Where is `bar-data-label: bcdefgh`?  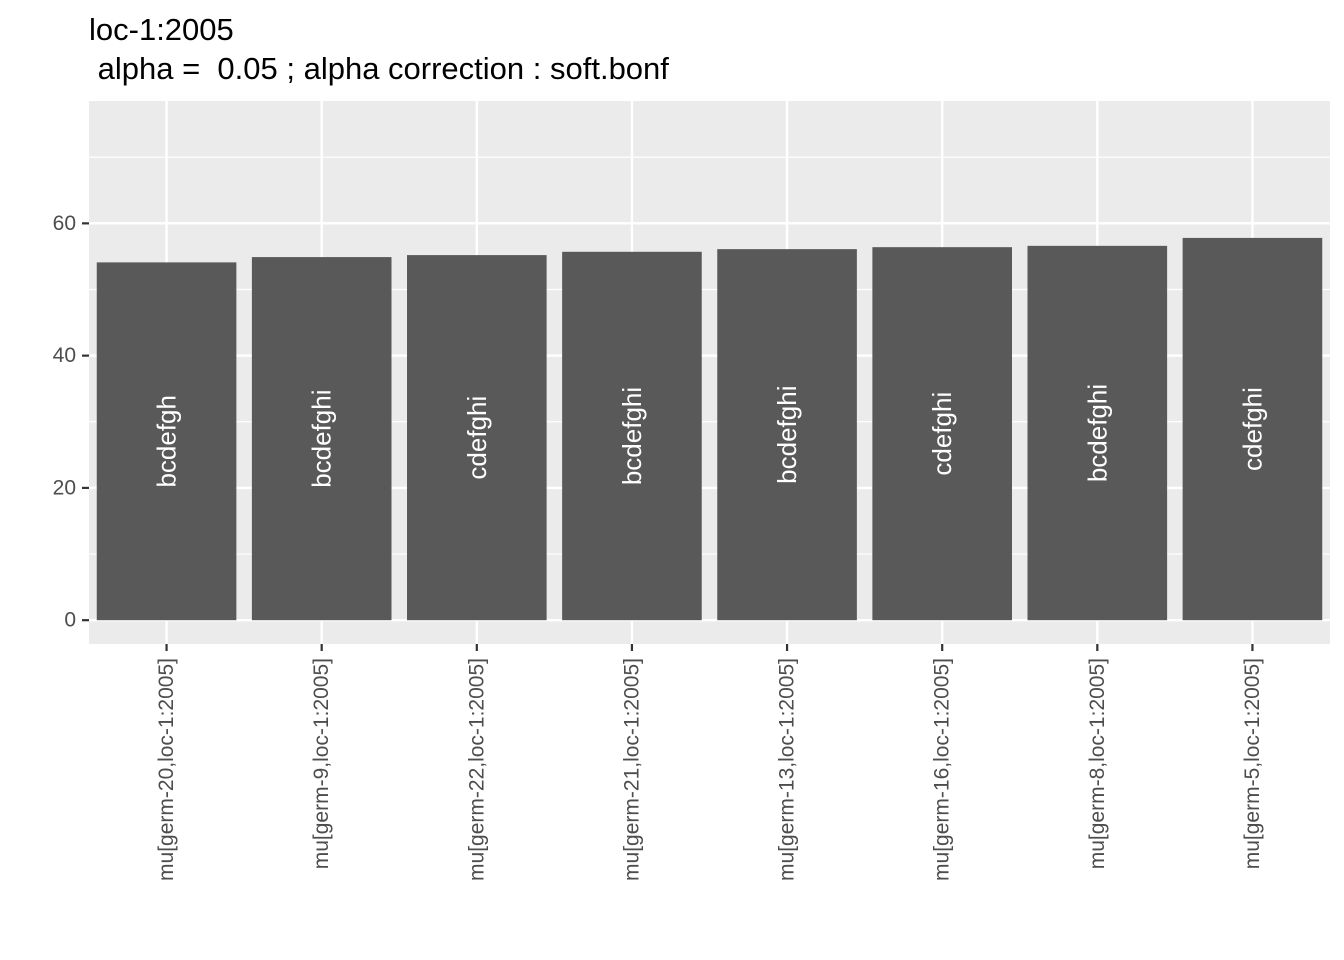
bar-data-label: bcdefgh is located at coordinates (167, 441).